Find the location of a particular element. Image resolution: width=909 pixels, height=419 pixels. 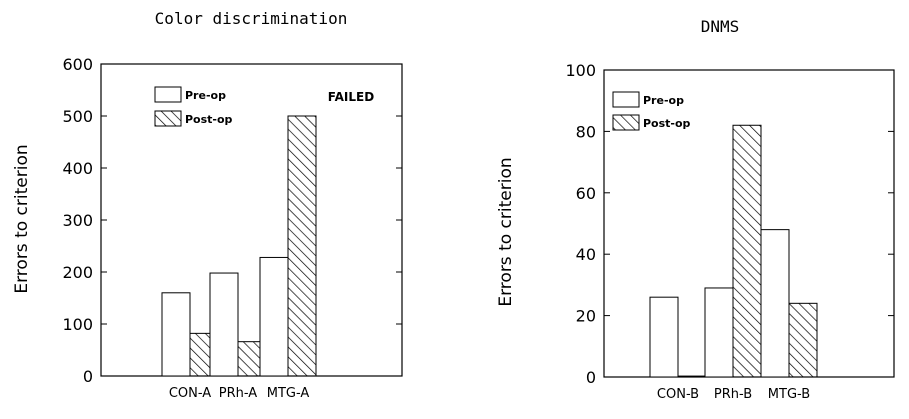

y-tick-label: 300 is located at coordinates (77, 220).